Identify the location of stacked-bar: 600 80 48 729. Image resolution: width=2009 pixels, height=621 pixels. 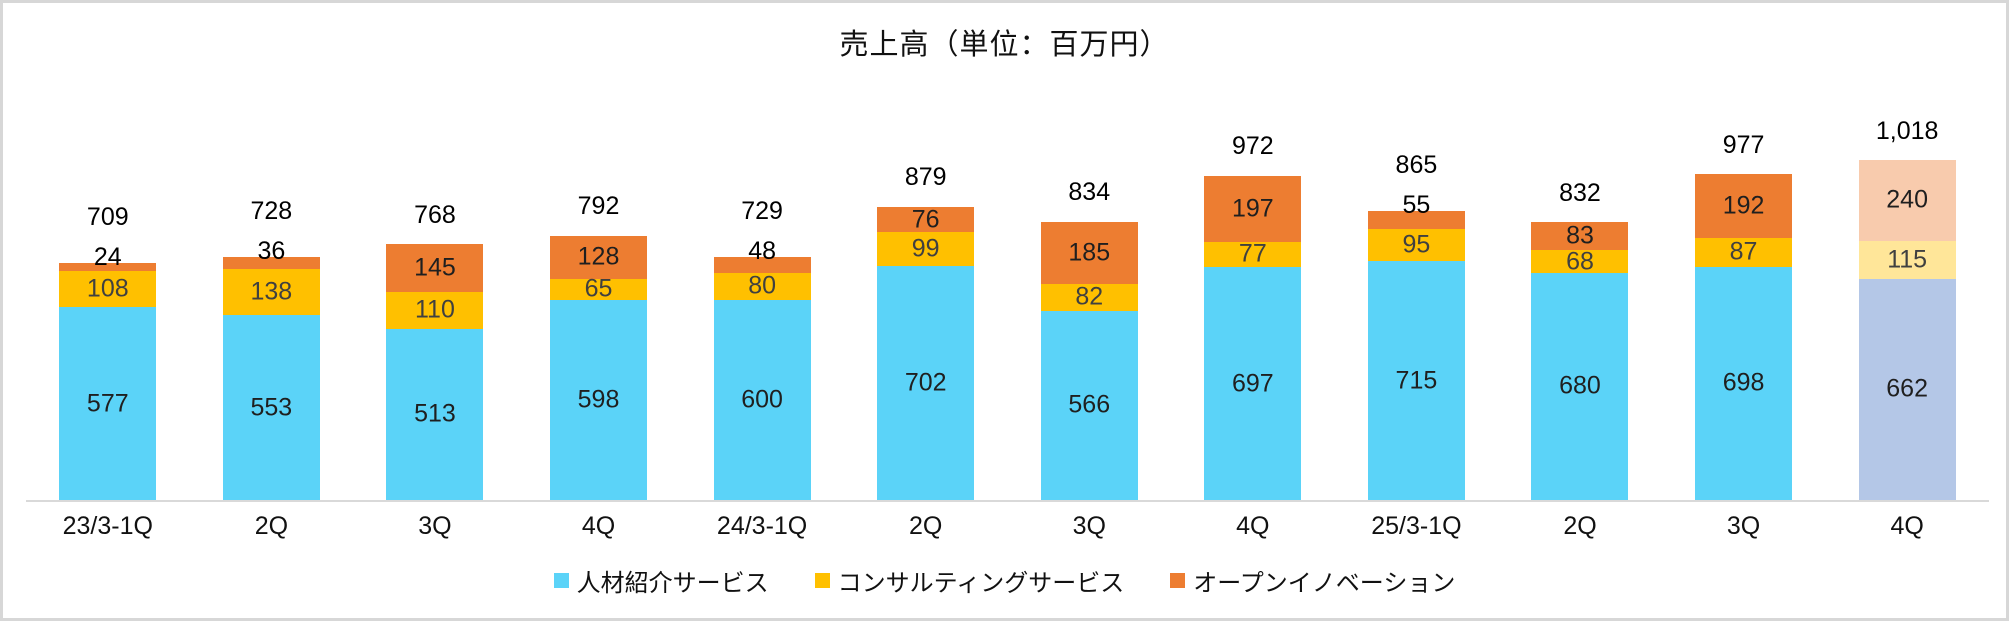
(762, 349).